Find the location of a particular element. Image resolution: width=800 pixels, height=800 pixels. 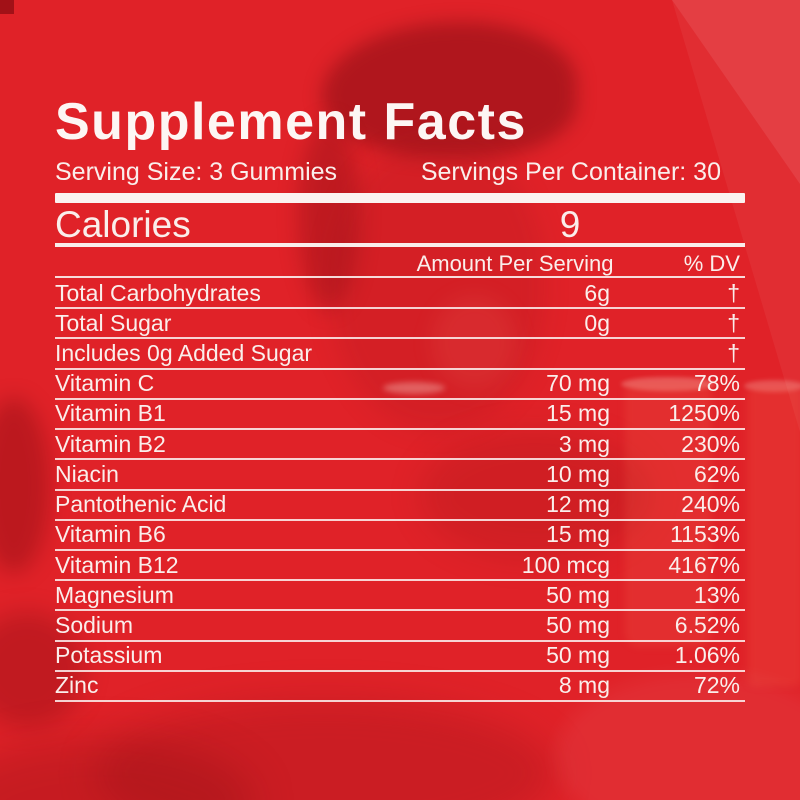

row-label: Vitamin B12 is located at coordinates (117, 564).